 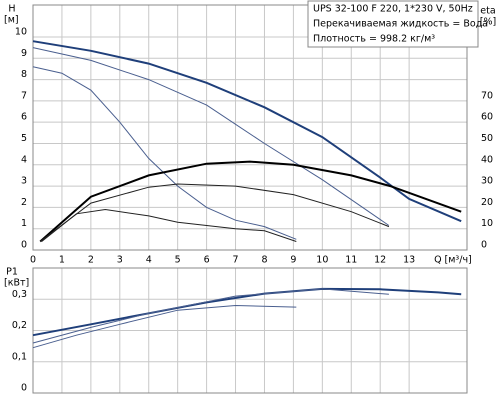 What do you see at coordinates (24, 181) in the screenshot?
I see `y-tick-label: 3` at bounding box center [24, 181].